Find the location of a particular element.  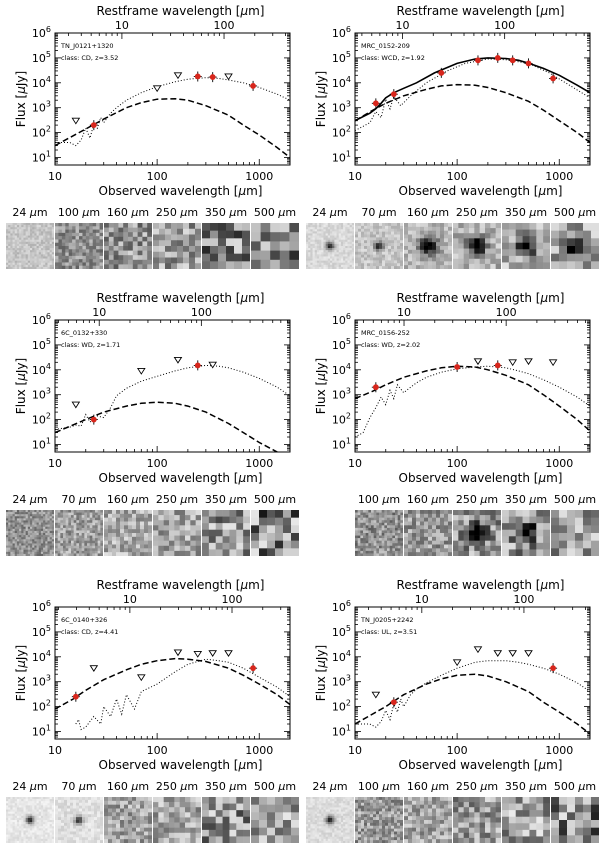

cutout-strip: 24 μm 70 μm 160 μm 250 μm 350 μm 500 μm is located at coordinates (150, 820).